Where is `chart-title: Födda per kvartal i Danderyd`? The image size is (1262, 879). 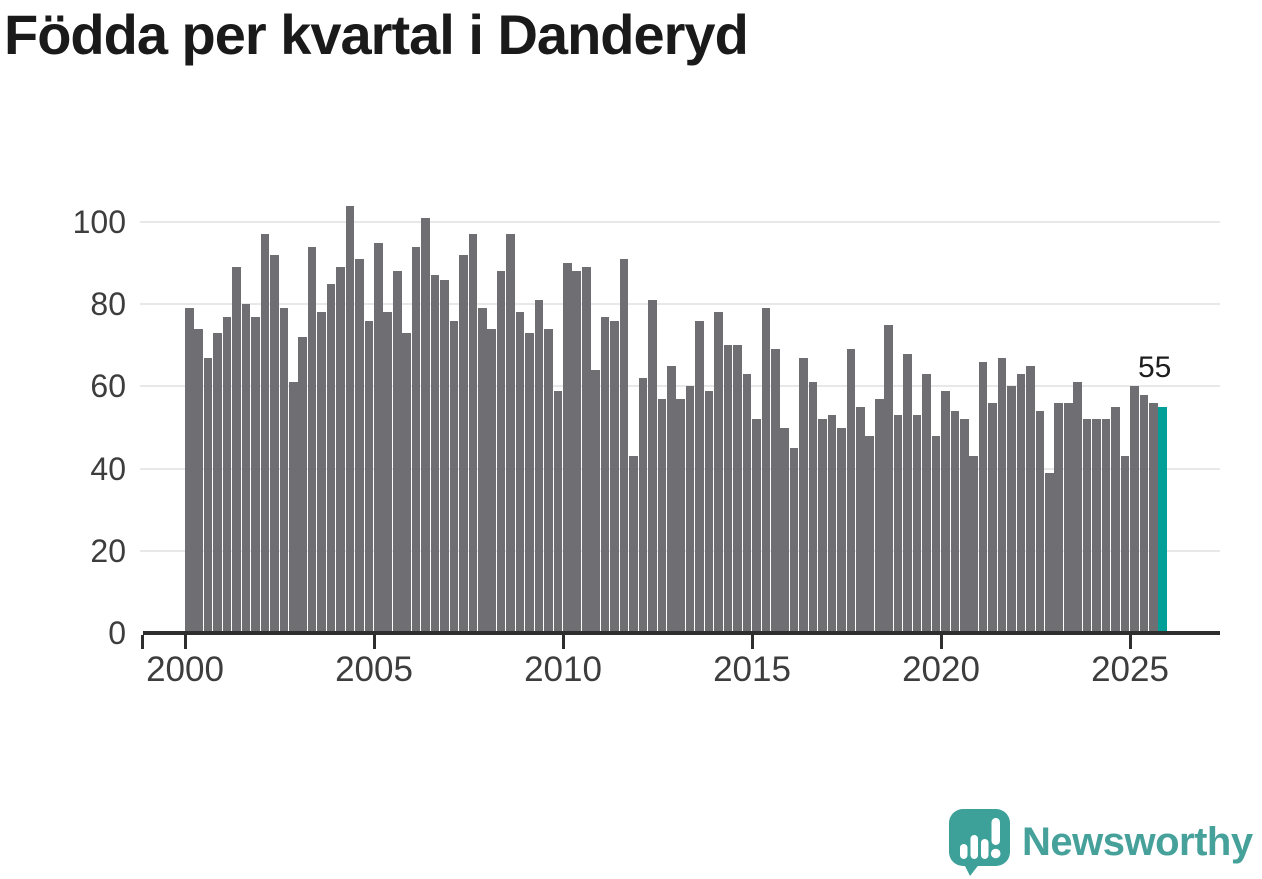
chart-title: Födda per kvartal i Danderyd is located at coordinates (376, 34).